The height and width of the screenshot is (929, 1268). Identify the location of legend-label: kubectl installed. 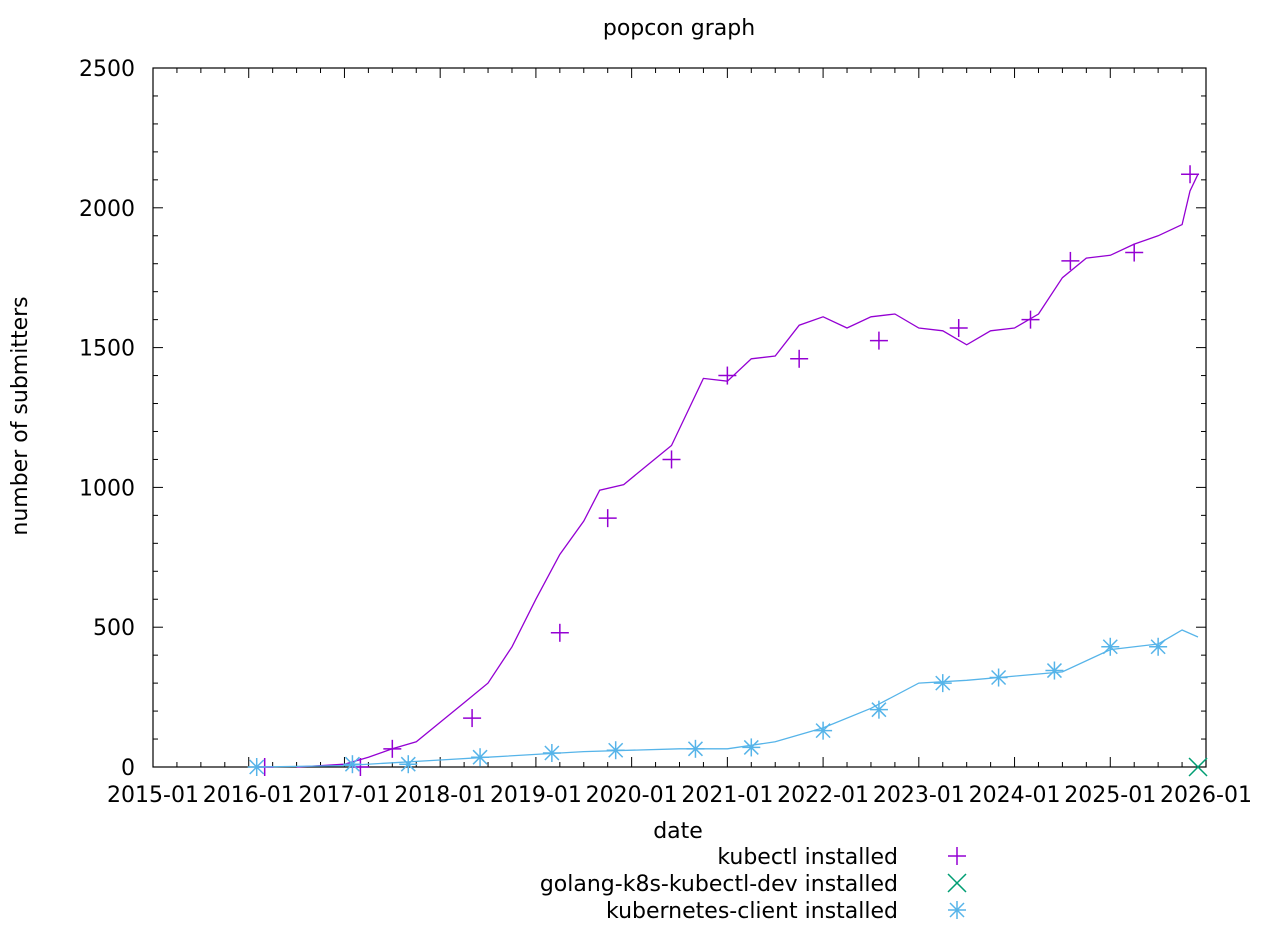
(807, 857).